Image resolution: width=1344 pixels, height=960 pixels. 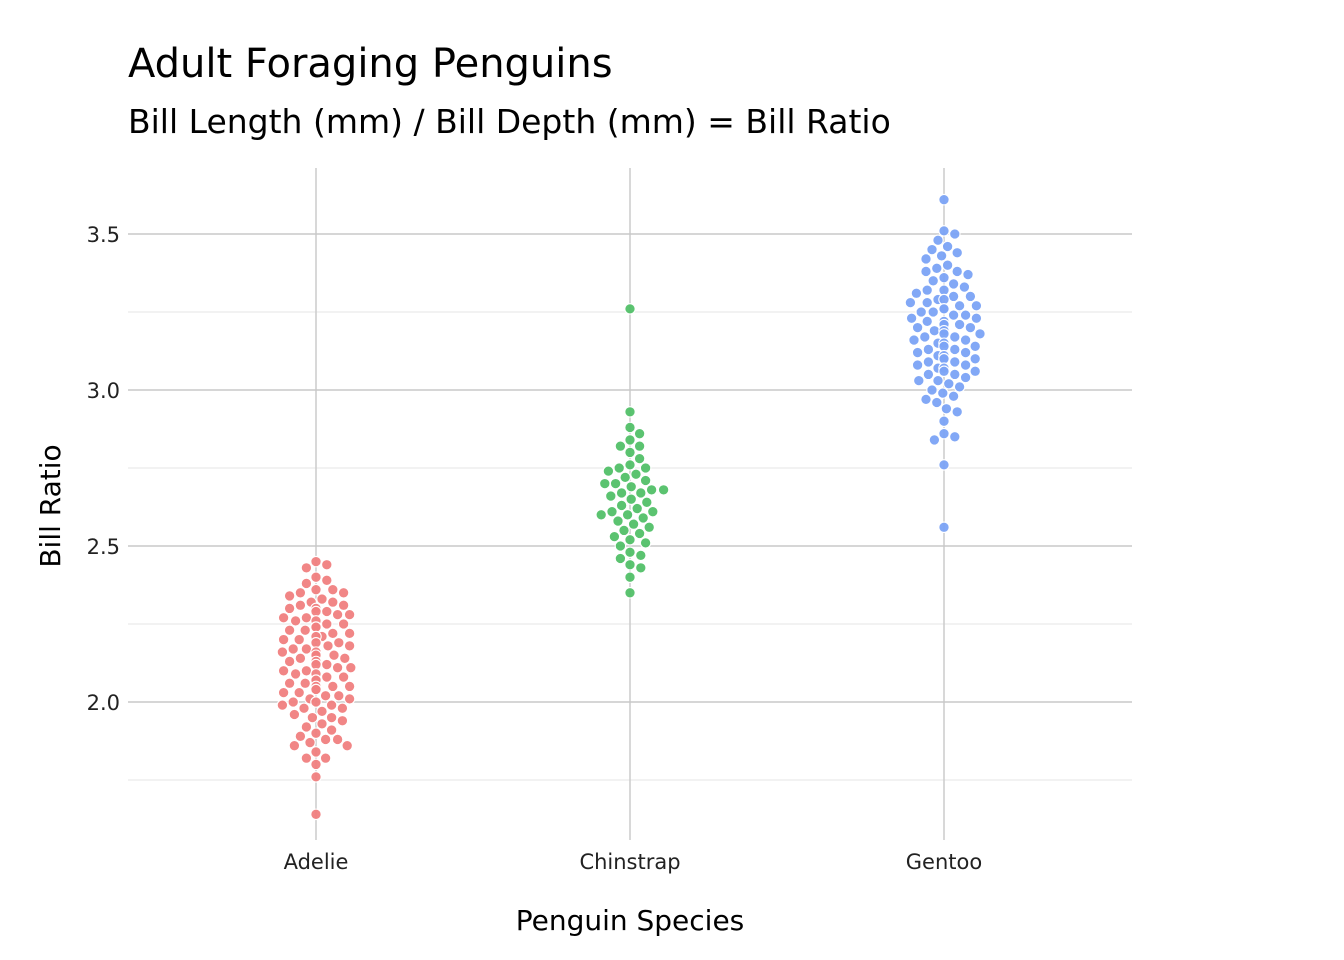 What do you see at coordinates (316, 862) in the screenshot?
I see `x-tick-label: Adelie` at bounding box center [316, 862].